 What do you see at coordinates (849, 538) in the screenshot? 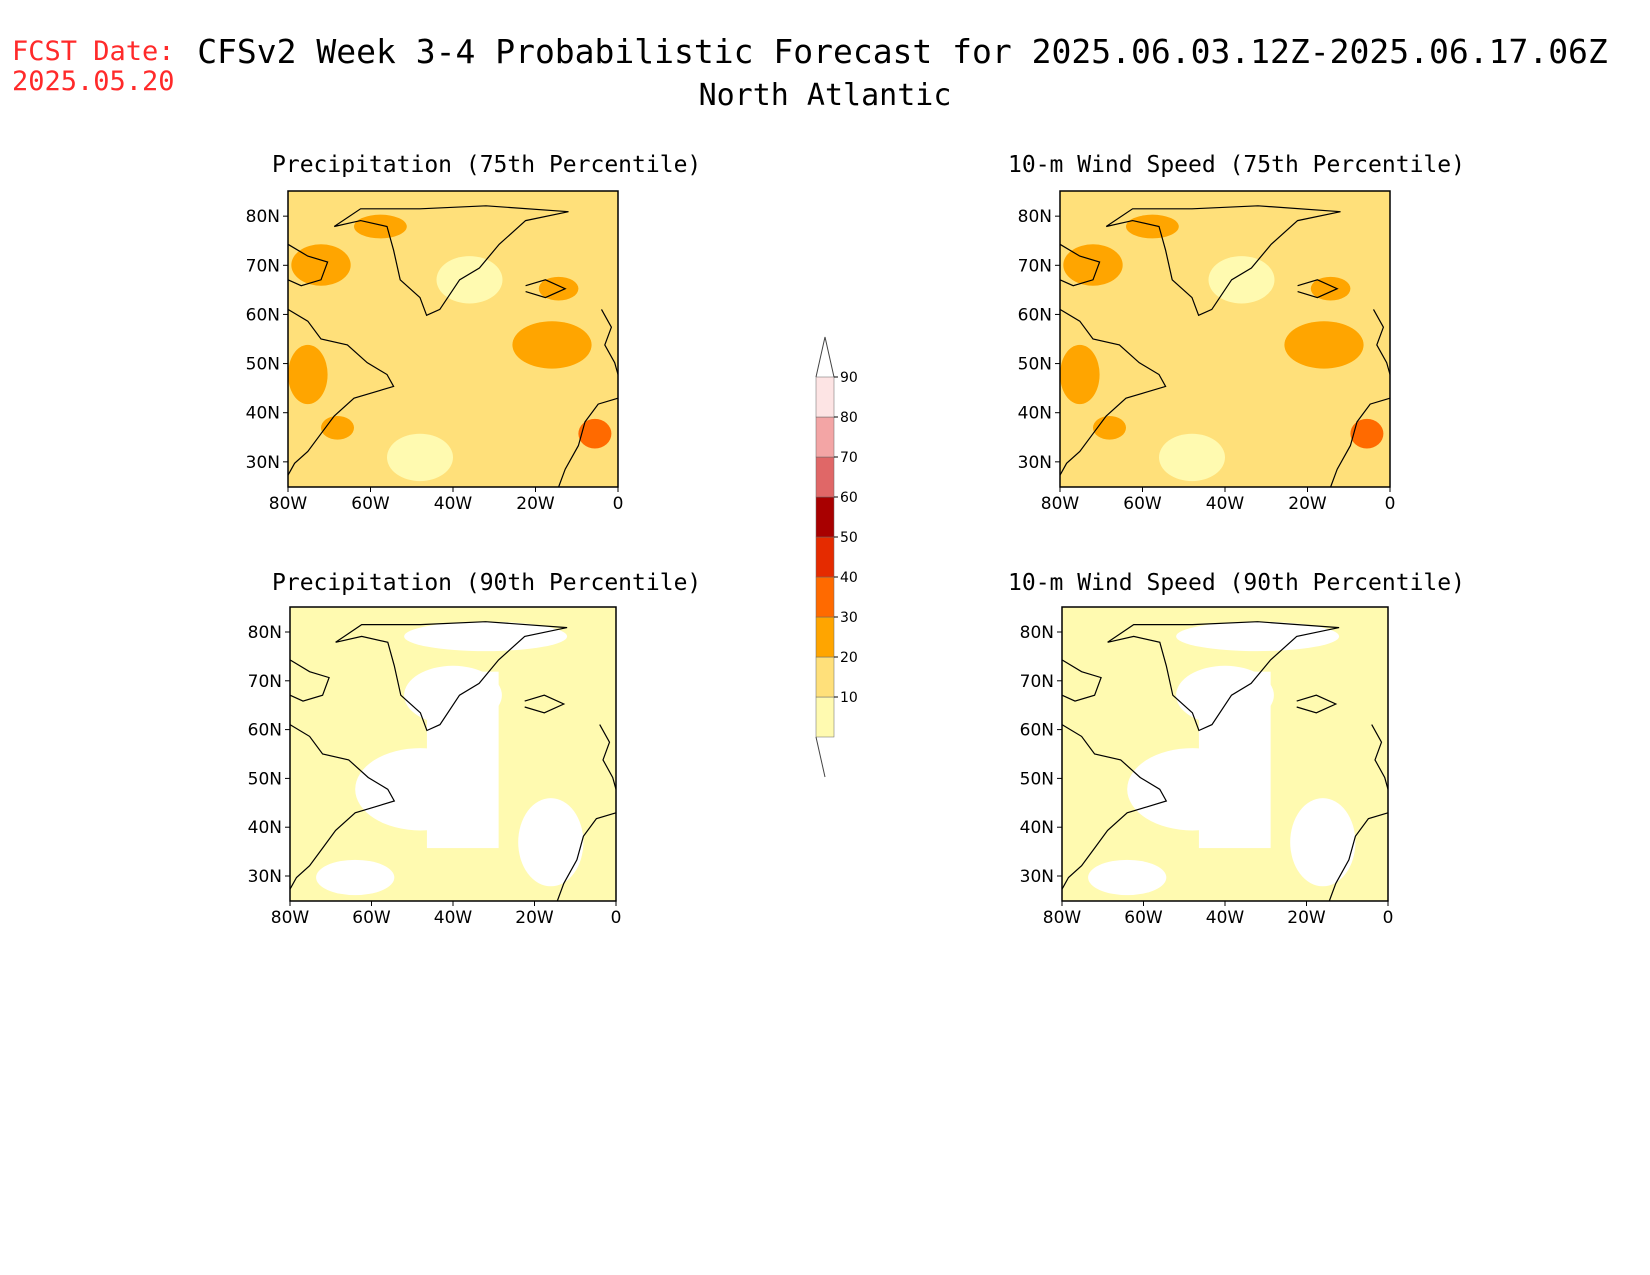
I see `colorbar-label: 50` at bounding box center [849, 538].